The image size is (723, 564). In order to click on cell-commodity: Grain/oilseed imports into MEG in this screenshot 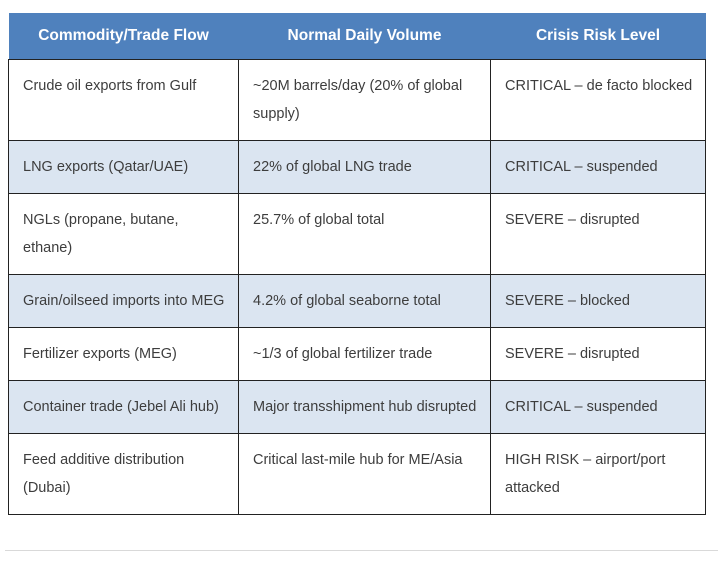, I will do `click(123, 301)`.